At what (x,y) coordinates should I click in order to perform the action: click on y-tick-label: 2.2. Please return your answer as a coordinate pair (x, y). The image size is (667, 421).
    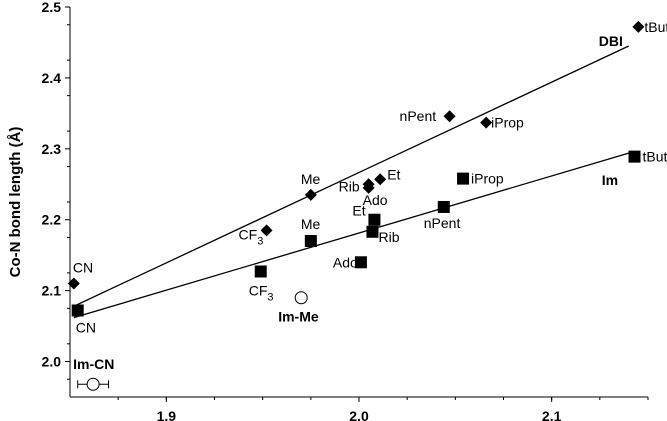
    Looking at the image, I should click on (52, 220).